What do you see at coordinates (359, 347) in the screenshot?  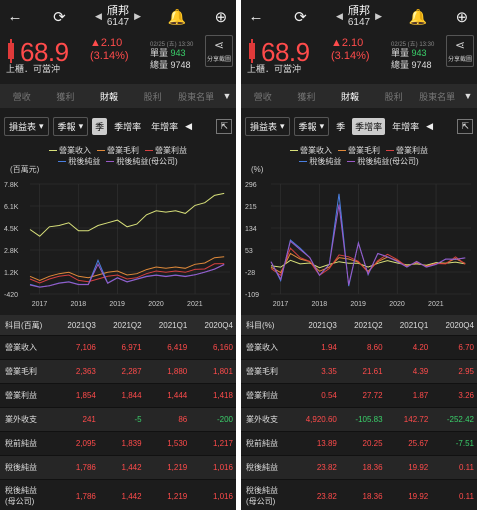 I see `table-row: 營業收入 1.94 8.60 4.20 6.70` at bounding box center [359, 347].